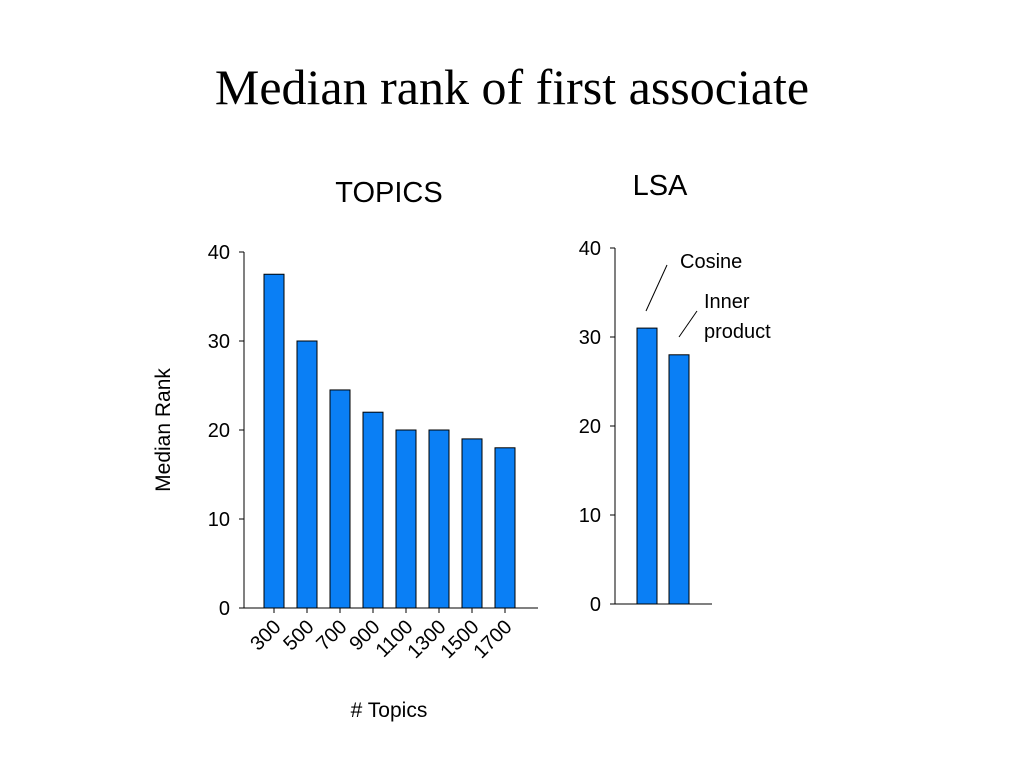 The width and height of the screenshot is (1024, 768). What do you see at coordinates (219, 431) in the screenshot?
I see `topics-y-tick-label: 20` at bounding box center [219, 431].